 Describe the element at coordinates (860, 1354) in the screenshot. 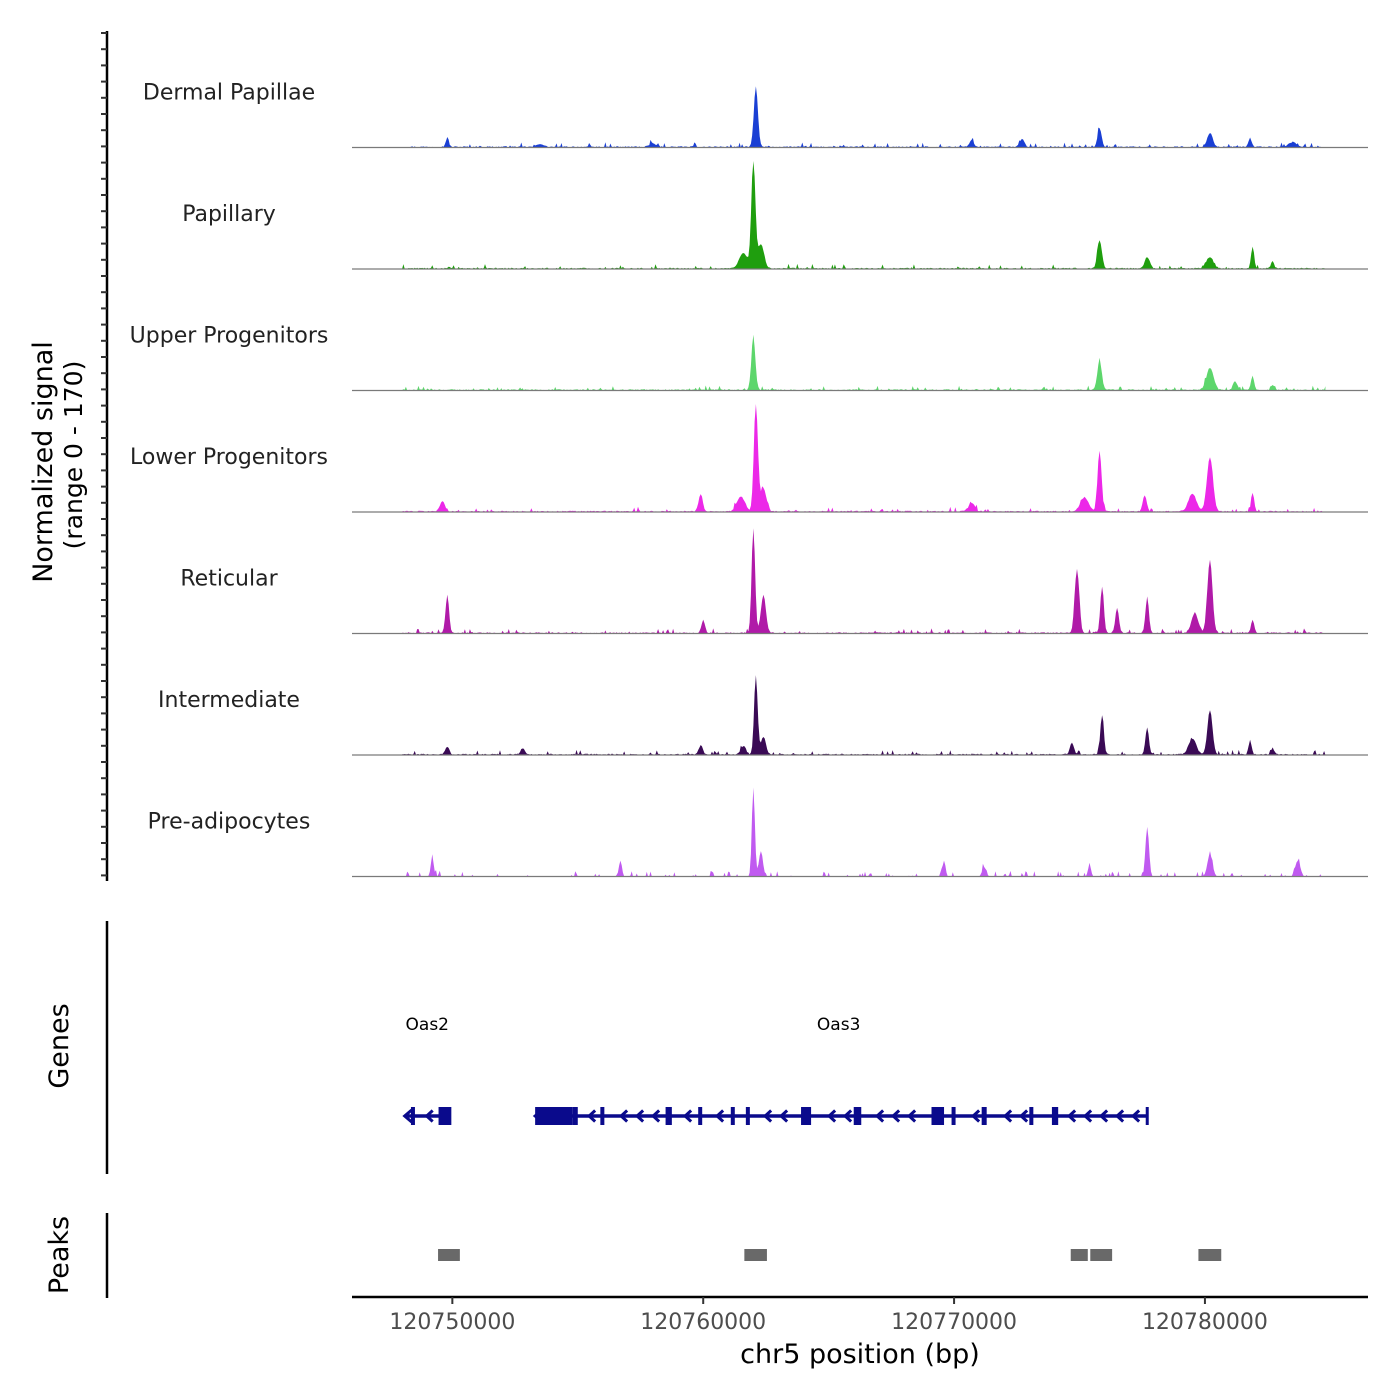

I see `x-axis-label: chr5 position (bp)` at that location.